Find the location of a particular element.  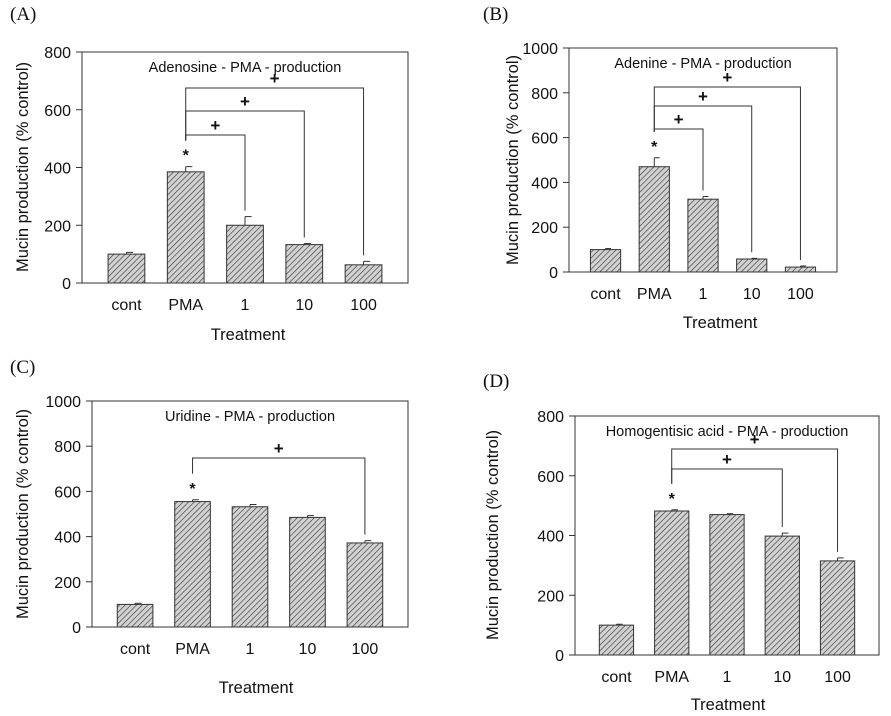

chart-title: Uridine - PMA - production is located at coordinates (250, 417).